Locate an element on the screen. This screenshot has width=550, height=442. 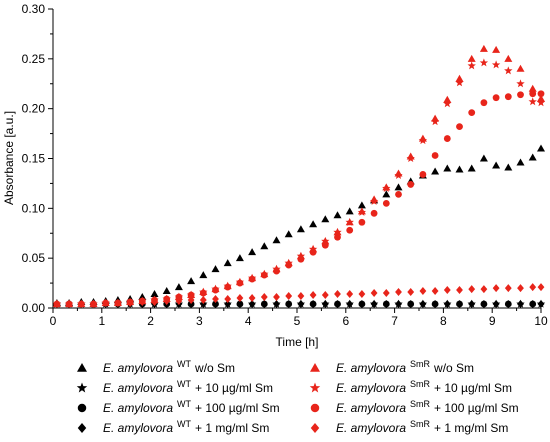
legend-marker-star is located at coordinates (315, 387).